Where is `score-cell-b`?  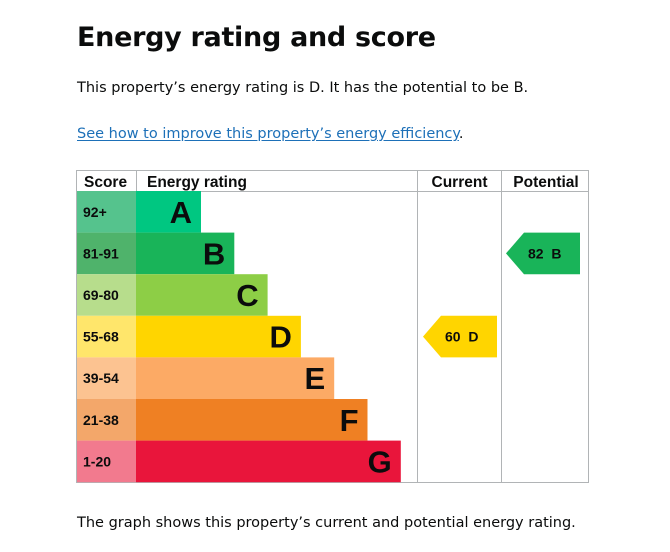 score-cell-b is located at coordinates (106, 253).